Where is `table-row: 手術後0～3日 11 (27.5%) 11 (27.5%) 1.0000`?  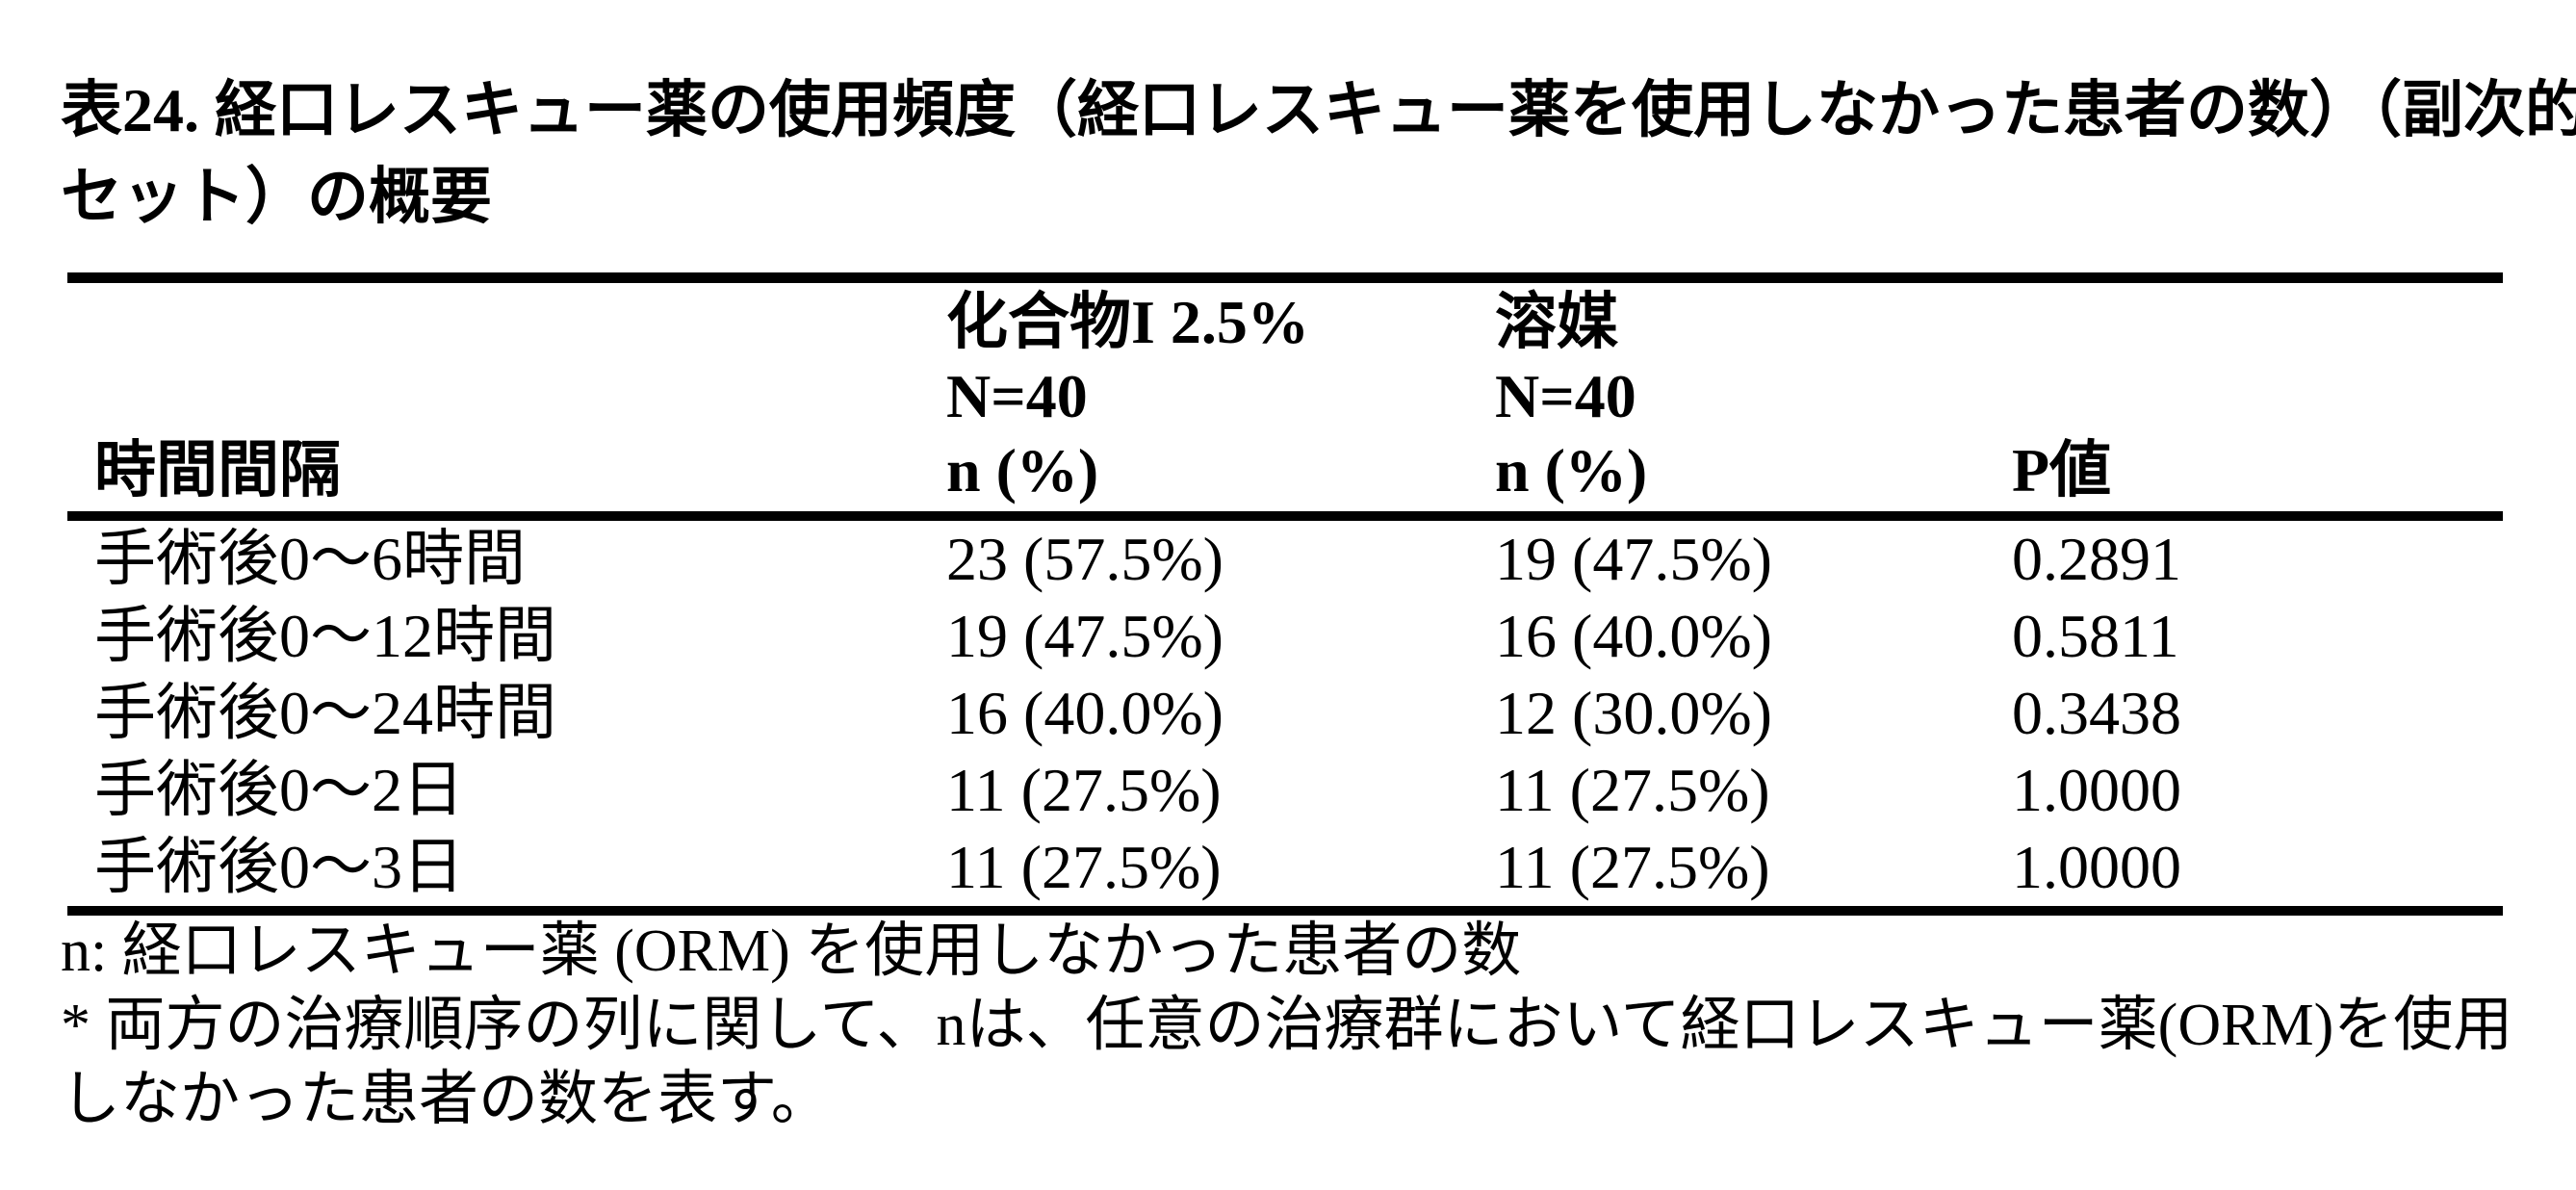
table-row: 手術後0～3日 11 (27.5%) 11 (27.5%) 1.0000 is located at coordinates (1285, 870).